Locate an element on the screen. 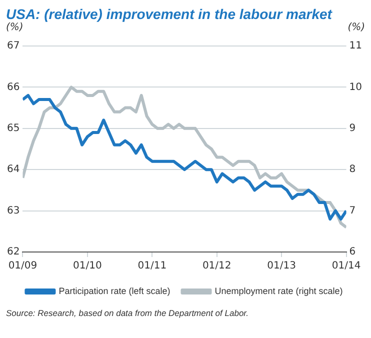 This screenshot has height=338, width=371. y-tick-label: 67 is located at coordinates (13, 46).